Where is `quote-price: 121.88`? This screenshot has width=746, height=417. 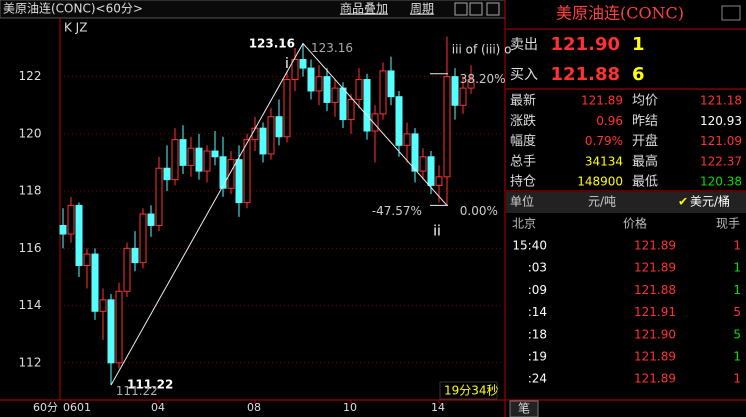 quote-price: 121.88 is located at coordinates (585, 74).